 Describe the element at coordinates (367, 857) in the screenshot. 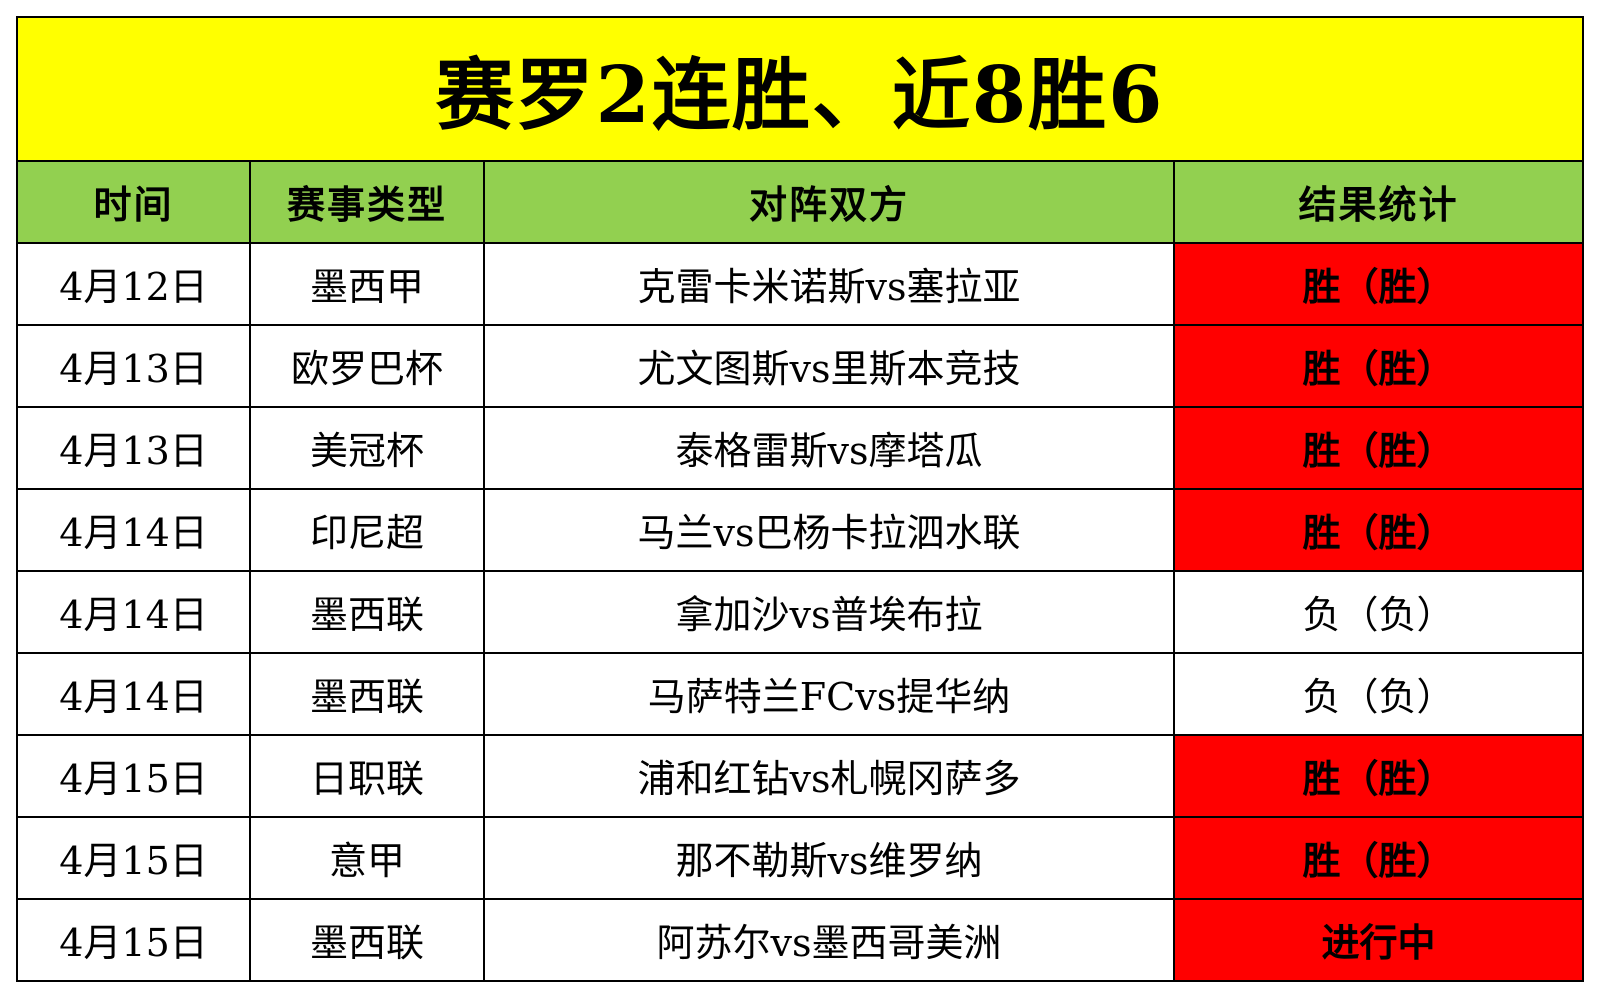

I see `league-cell: 意甲` at that location.